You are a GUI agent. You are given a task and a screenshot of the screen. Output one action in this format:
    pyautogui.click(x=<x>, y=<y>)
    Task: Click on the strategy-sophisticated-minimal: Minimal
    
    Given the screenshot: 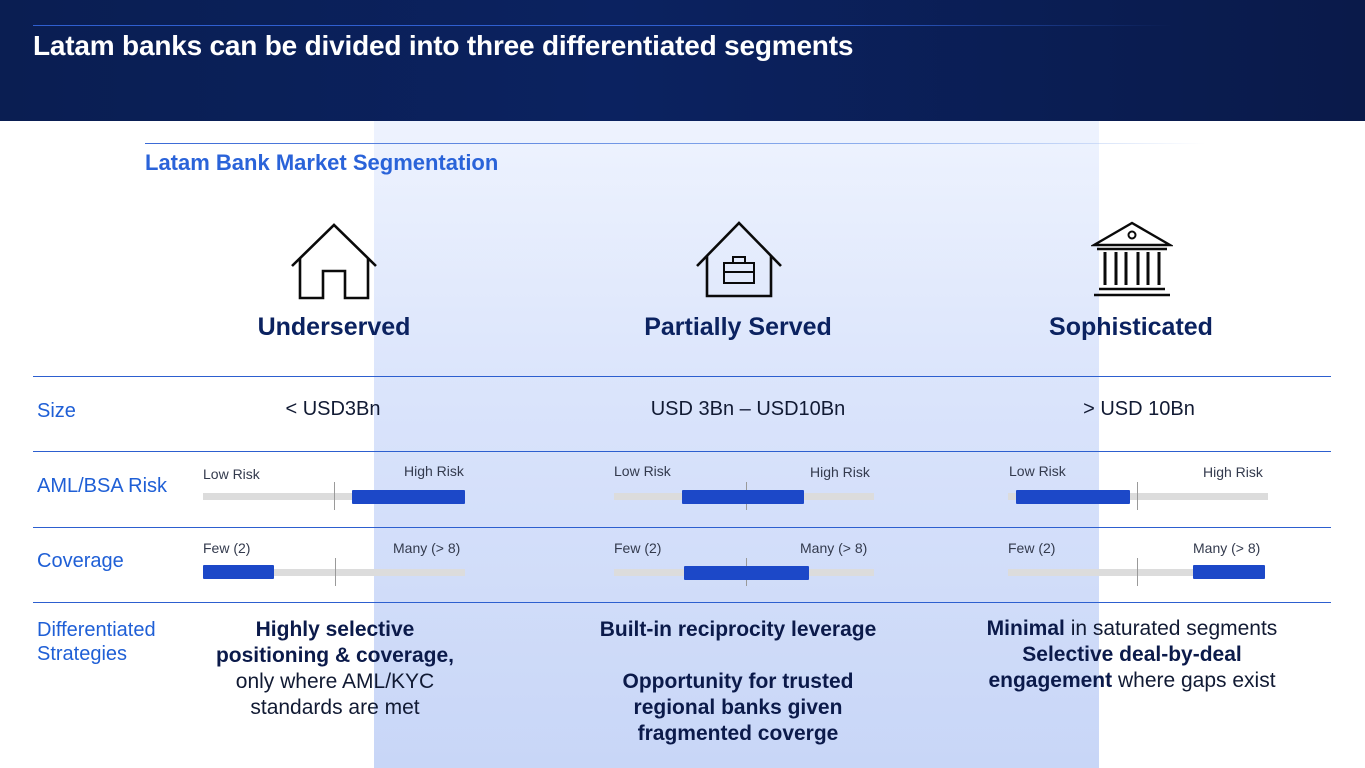 What is the action you would take?
    pyautogui.click(x=1025, y=628)
    